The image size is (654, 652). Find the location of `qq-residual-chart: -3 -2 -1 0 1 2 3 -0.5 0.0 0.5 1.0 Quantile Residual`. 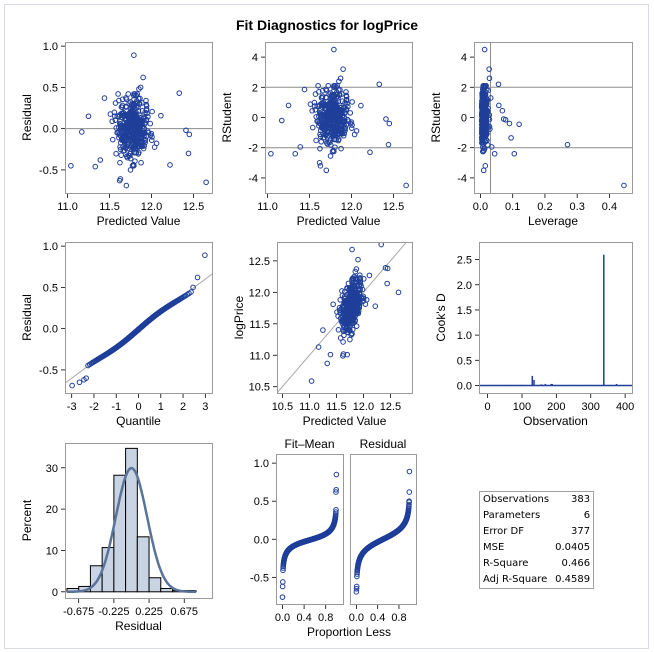

qq-residual-chart: -3 -2 -1 0 1 2 3 -0.5 0.0 0.5 1.0 Quantile Residual is located at coordinates (116, 334).